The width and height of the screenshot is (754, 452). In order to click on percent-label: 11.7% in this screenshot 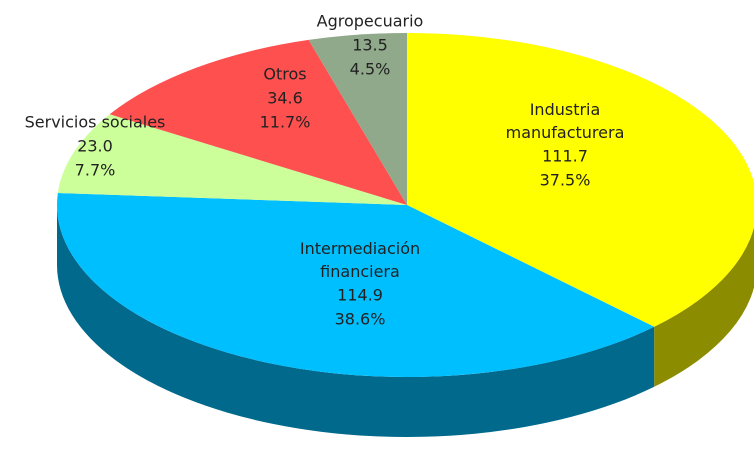, I will do `click(285, 122)`.